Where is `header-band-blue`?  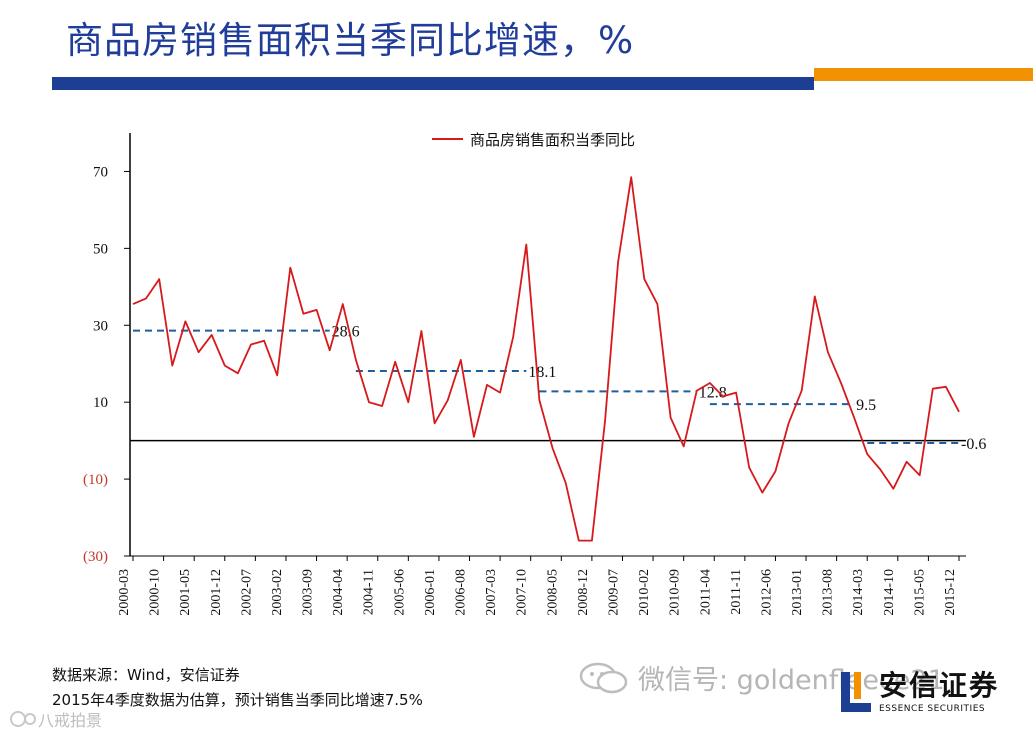 header-band-blue is located at coordinates (433, 83).